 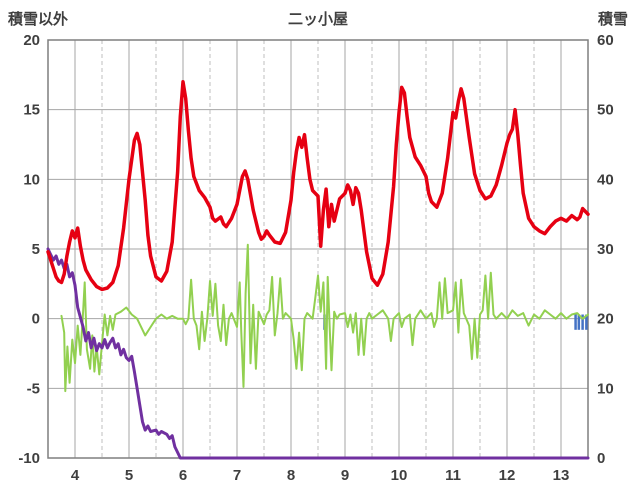 I want to click on left-axis-title: 積雪以外, so click(x=38, y=19).